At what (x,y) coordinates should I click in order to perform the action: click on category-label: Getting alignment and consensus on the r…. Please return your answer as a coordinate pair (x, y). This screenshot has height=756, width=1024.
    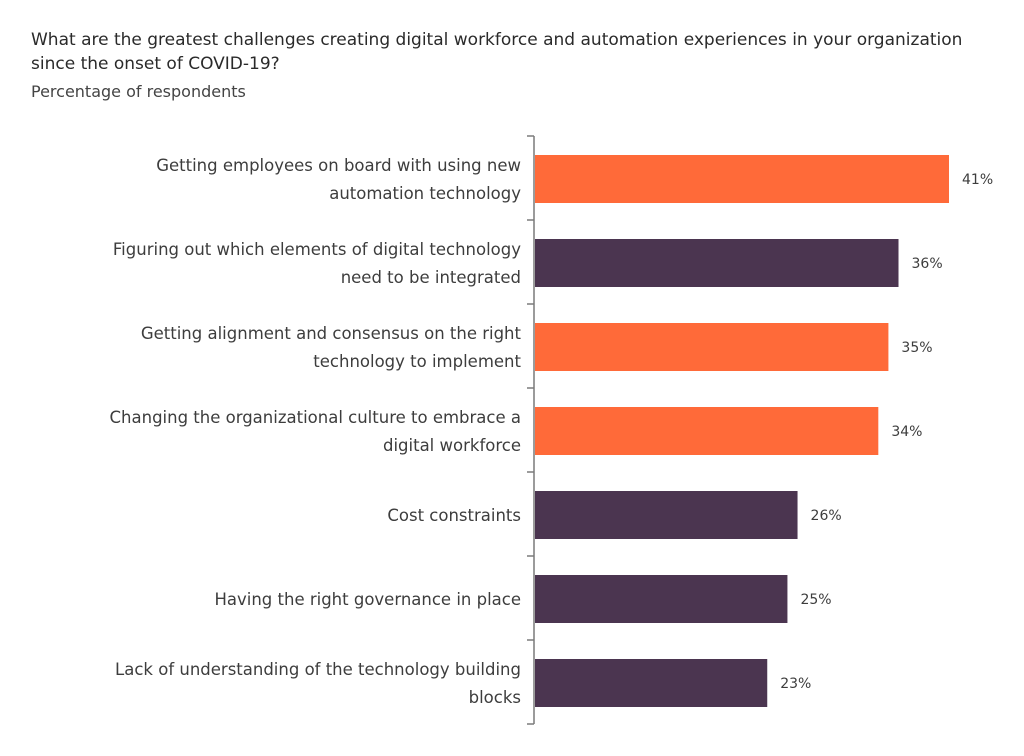
    Looking at the image, I should click on (331, 333).